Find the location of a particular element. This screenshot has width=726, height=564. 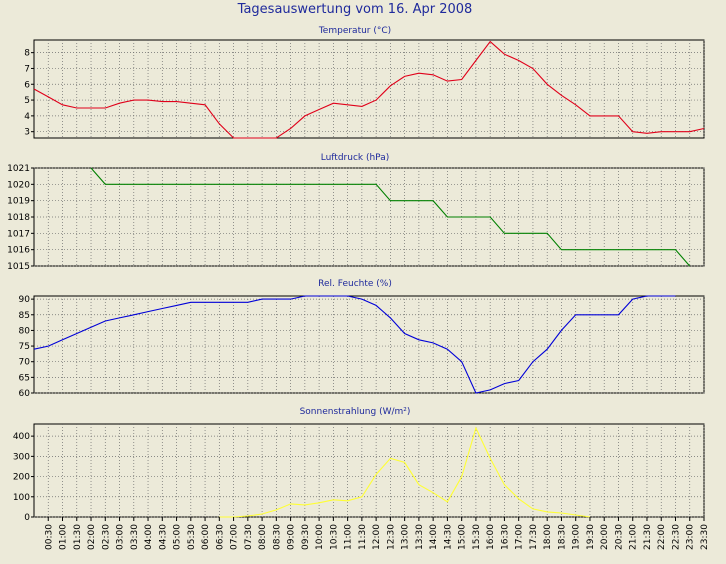

y-tick-label: 1020 is located at coordinates (18, 185).